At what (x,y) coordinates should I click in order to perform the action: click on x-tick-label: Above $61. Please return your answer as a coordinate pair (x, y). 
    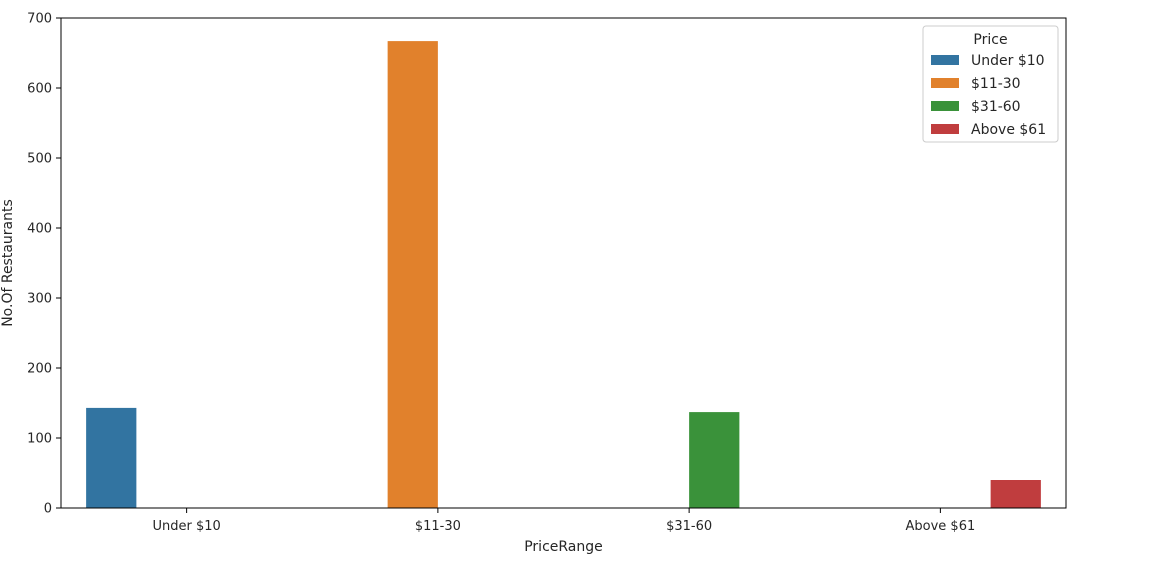
    Looking at the image, I should click on (941, 526).